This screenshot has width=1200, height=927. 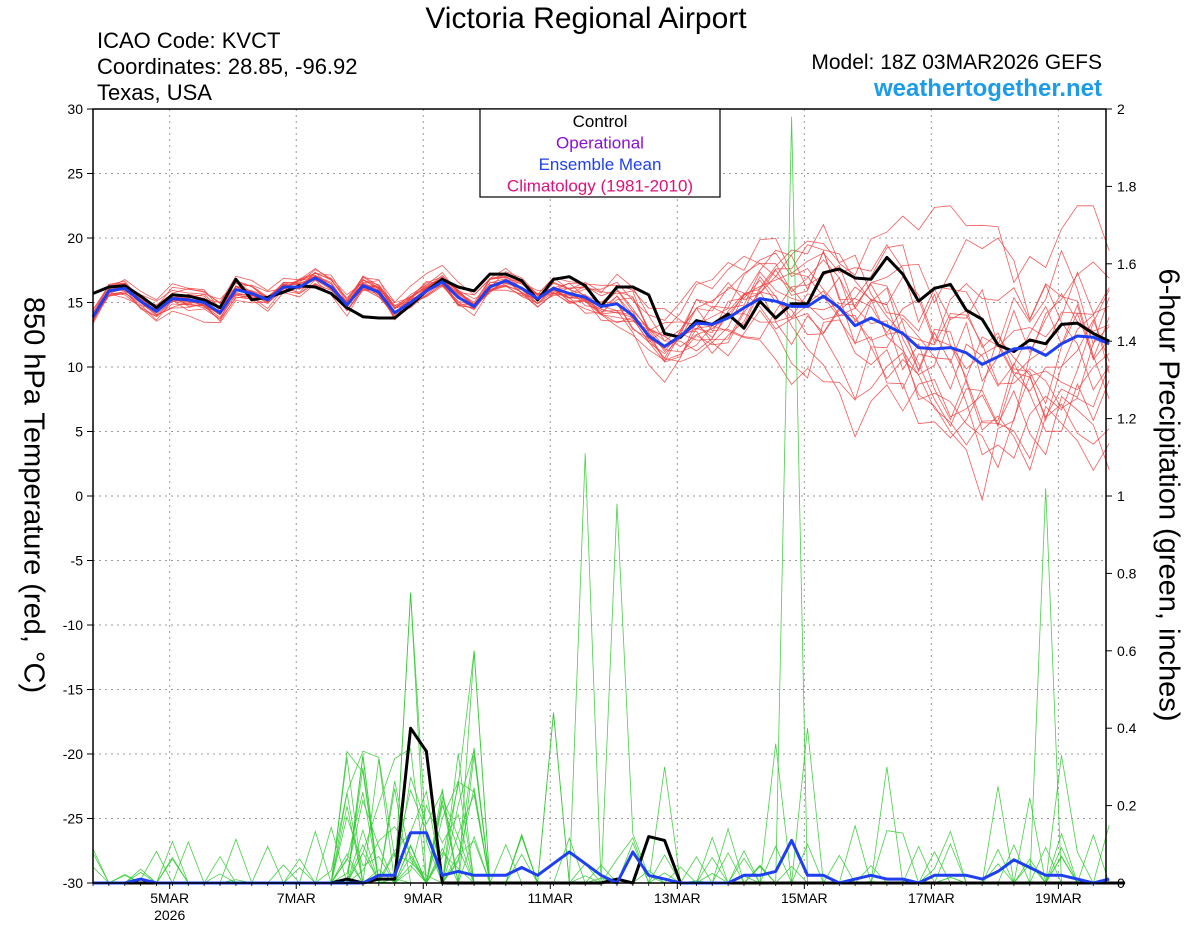 What do you see at coordinates (79, 432) in the screenshot?
I see `y-tick-label-left: 5` at bounding box center [79, 432].